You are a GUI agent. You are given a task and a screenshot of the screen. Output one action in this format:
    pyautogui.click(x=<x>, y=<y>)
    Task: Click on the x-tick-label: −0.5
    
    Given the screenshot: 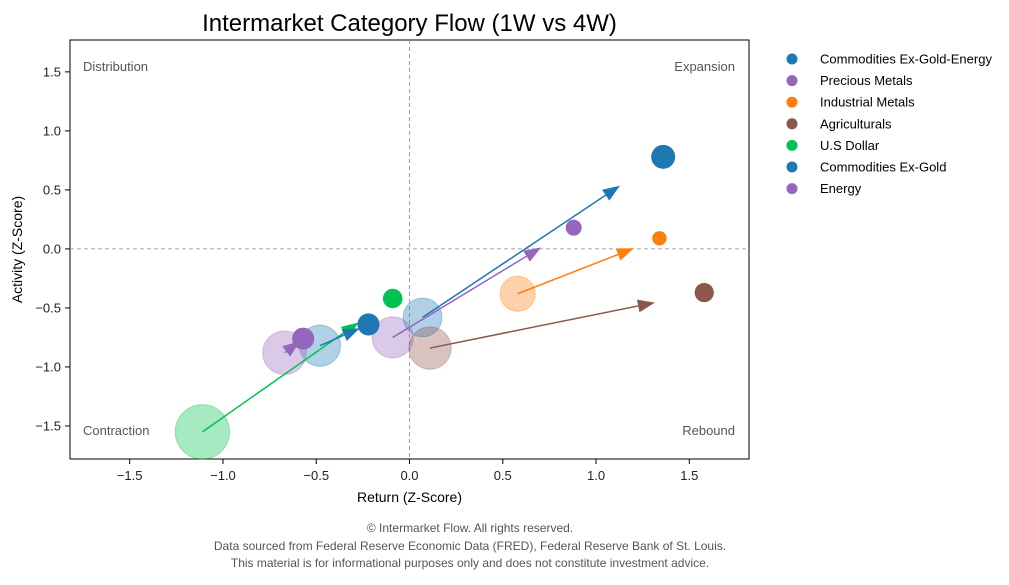 What is the action you would take?
    pyautogui.click(x=316, y=475)
    